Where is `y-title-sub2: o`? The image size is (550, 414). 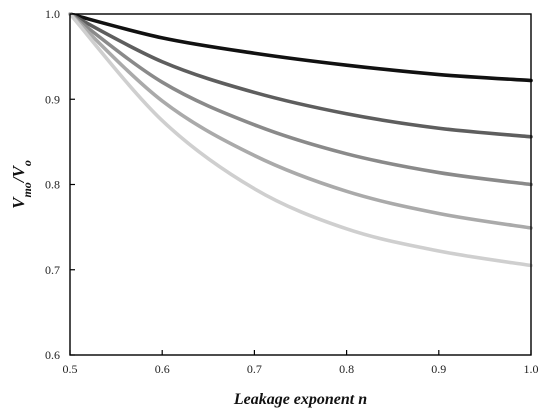 y-title-sub2: o is located at coordinates (27, 163).